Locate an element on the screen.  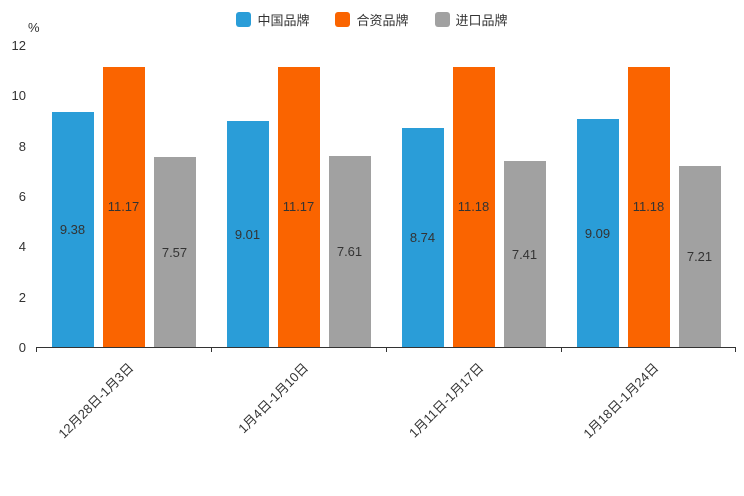
bar-value-label: 7.21 is located at coordinates (699, 257).